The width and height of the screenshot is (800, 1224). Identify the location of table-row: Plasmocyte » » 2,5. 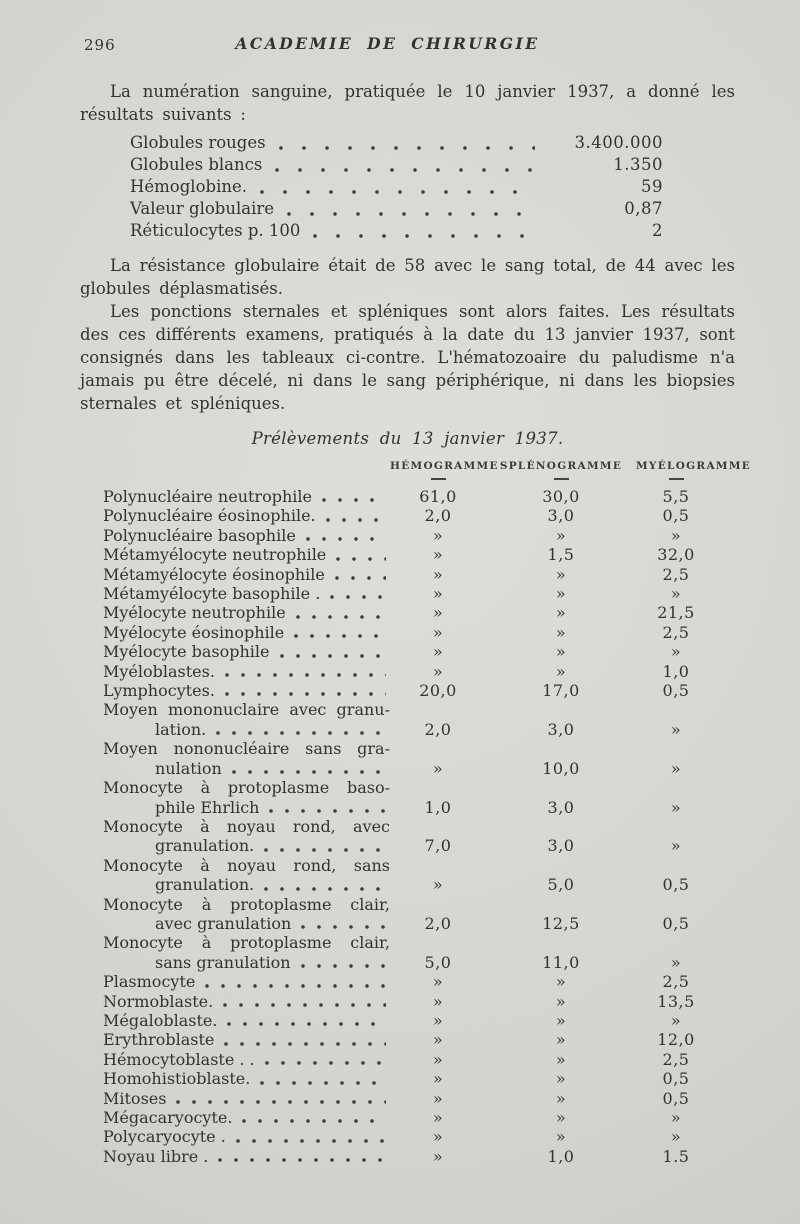
(419, 981).